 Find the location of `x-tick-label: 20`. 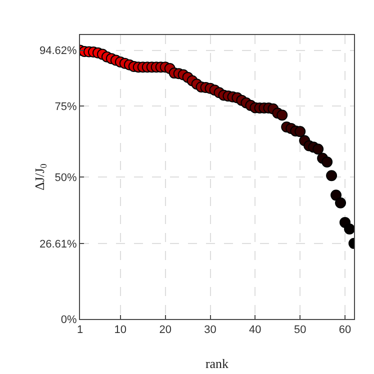

x-tick-label: 20 is located at coordinates (165, 330).